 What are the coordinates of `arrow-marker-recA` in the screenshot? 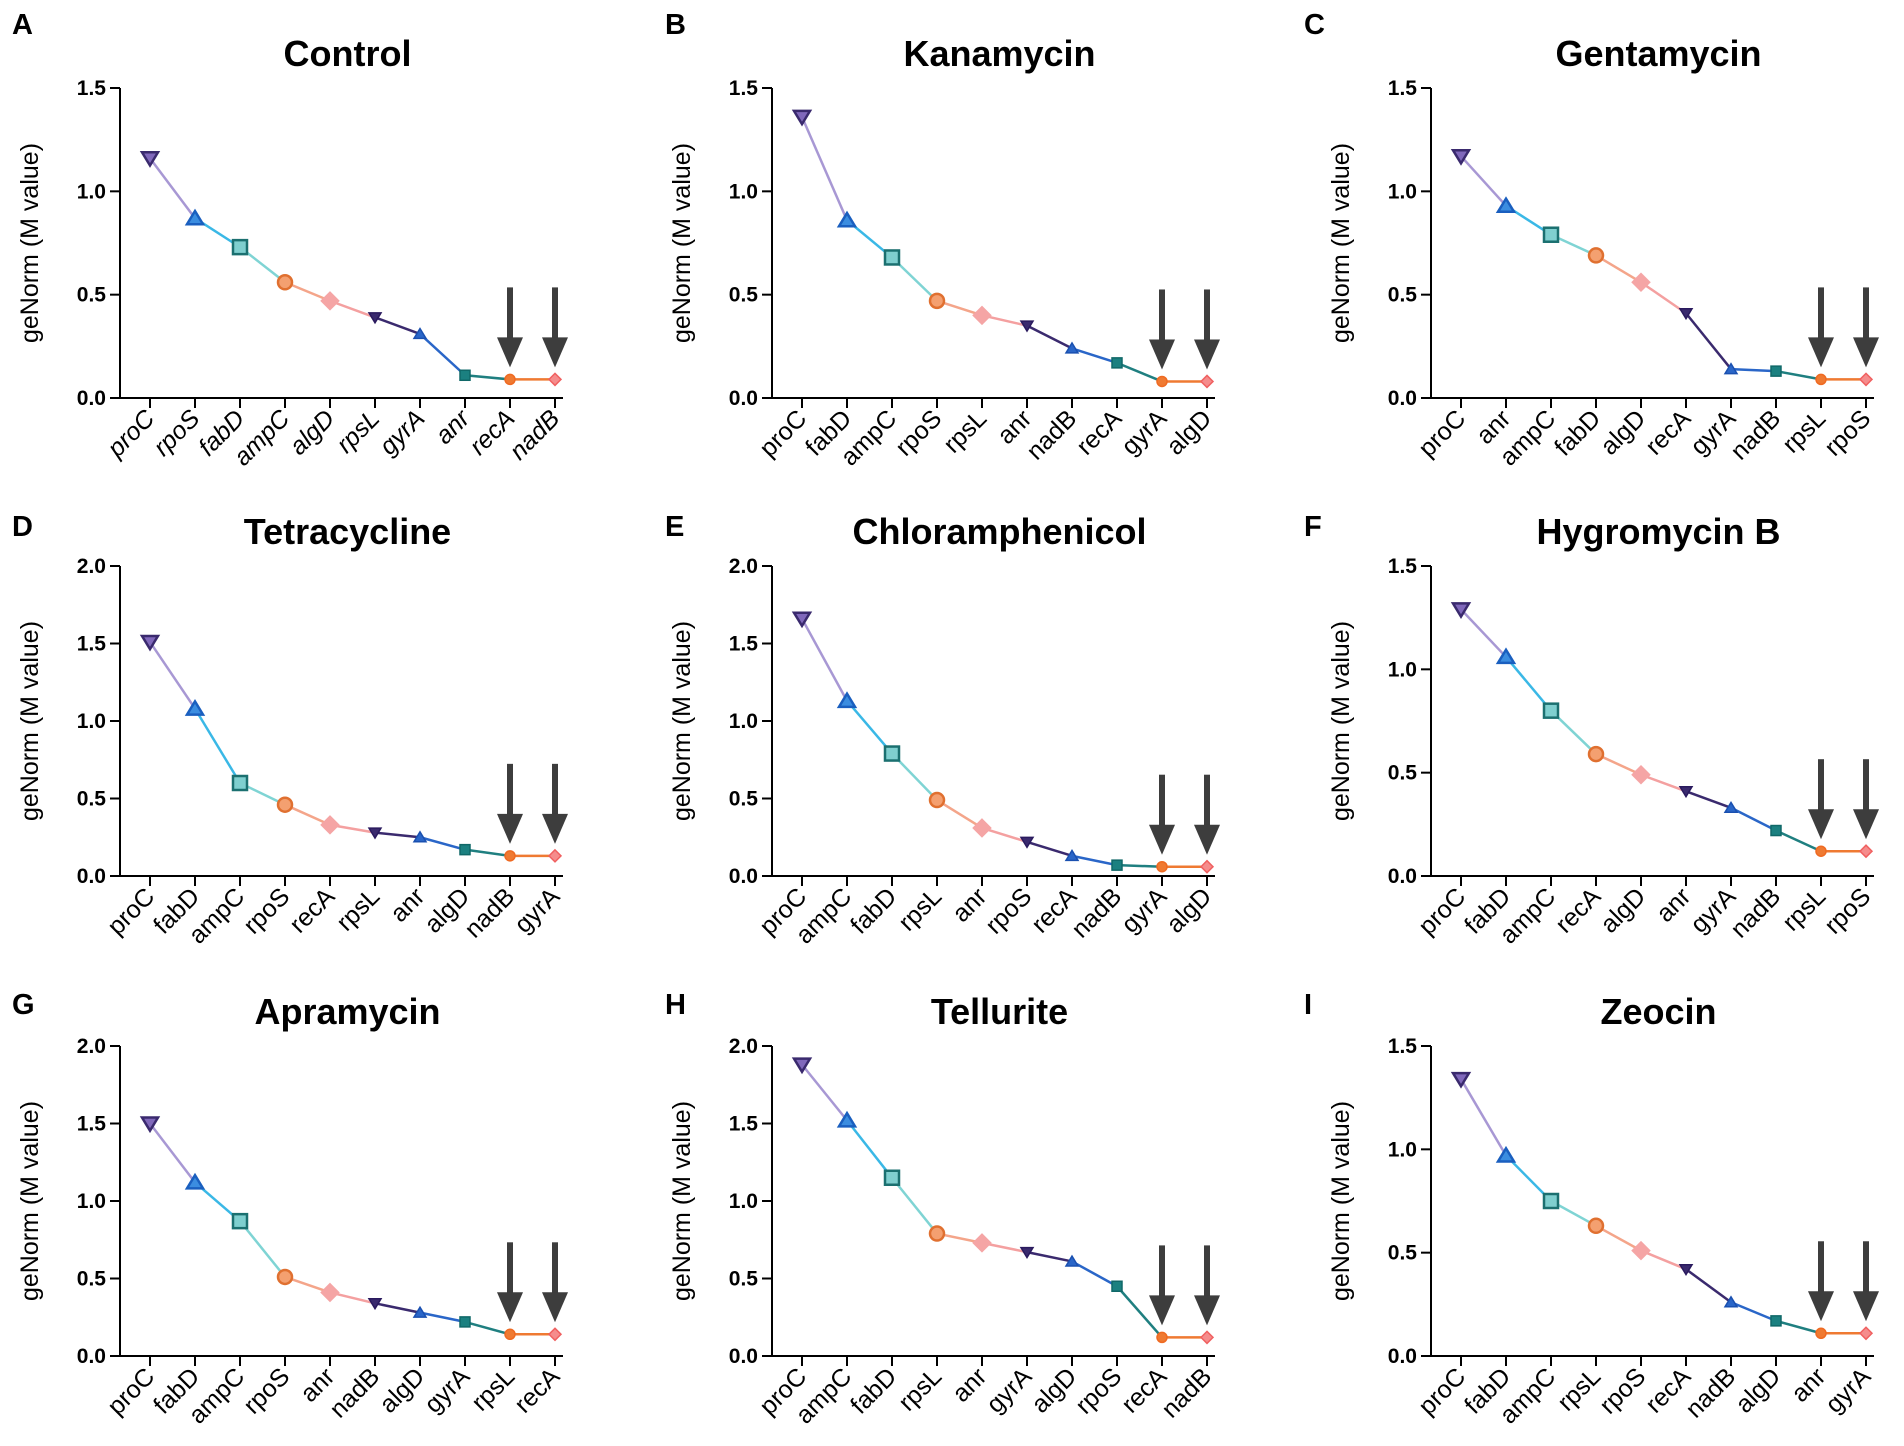 It's located at (1162, 1285).